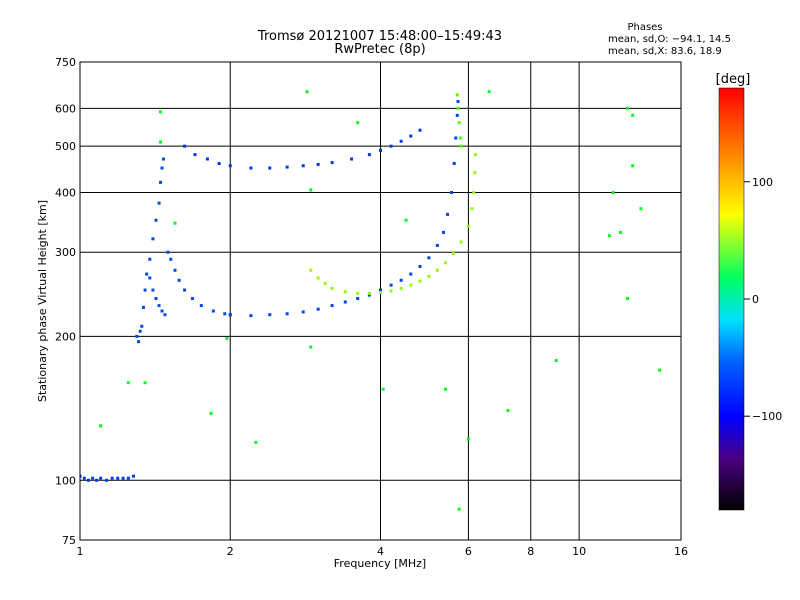  What do you see at coordinates (69, 540) in the screenshot?
I see `y-tick-label: 75` at bounding box center [69, 540].